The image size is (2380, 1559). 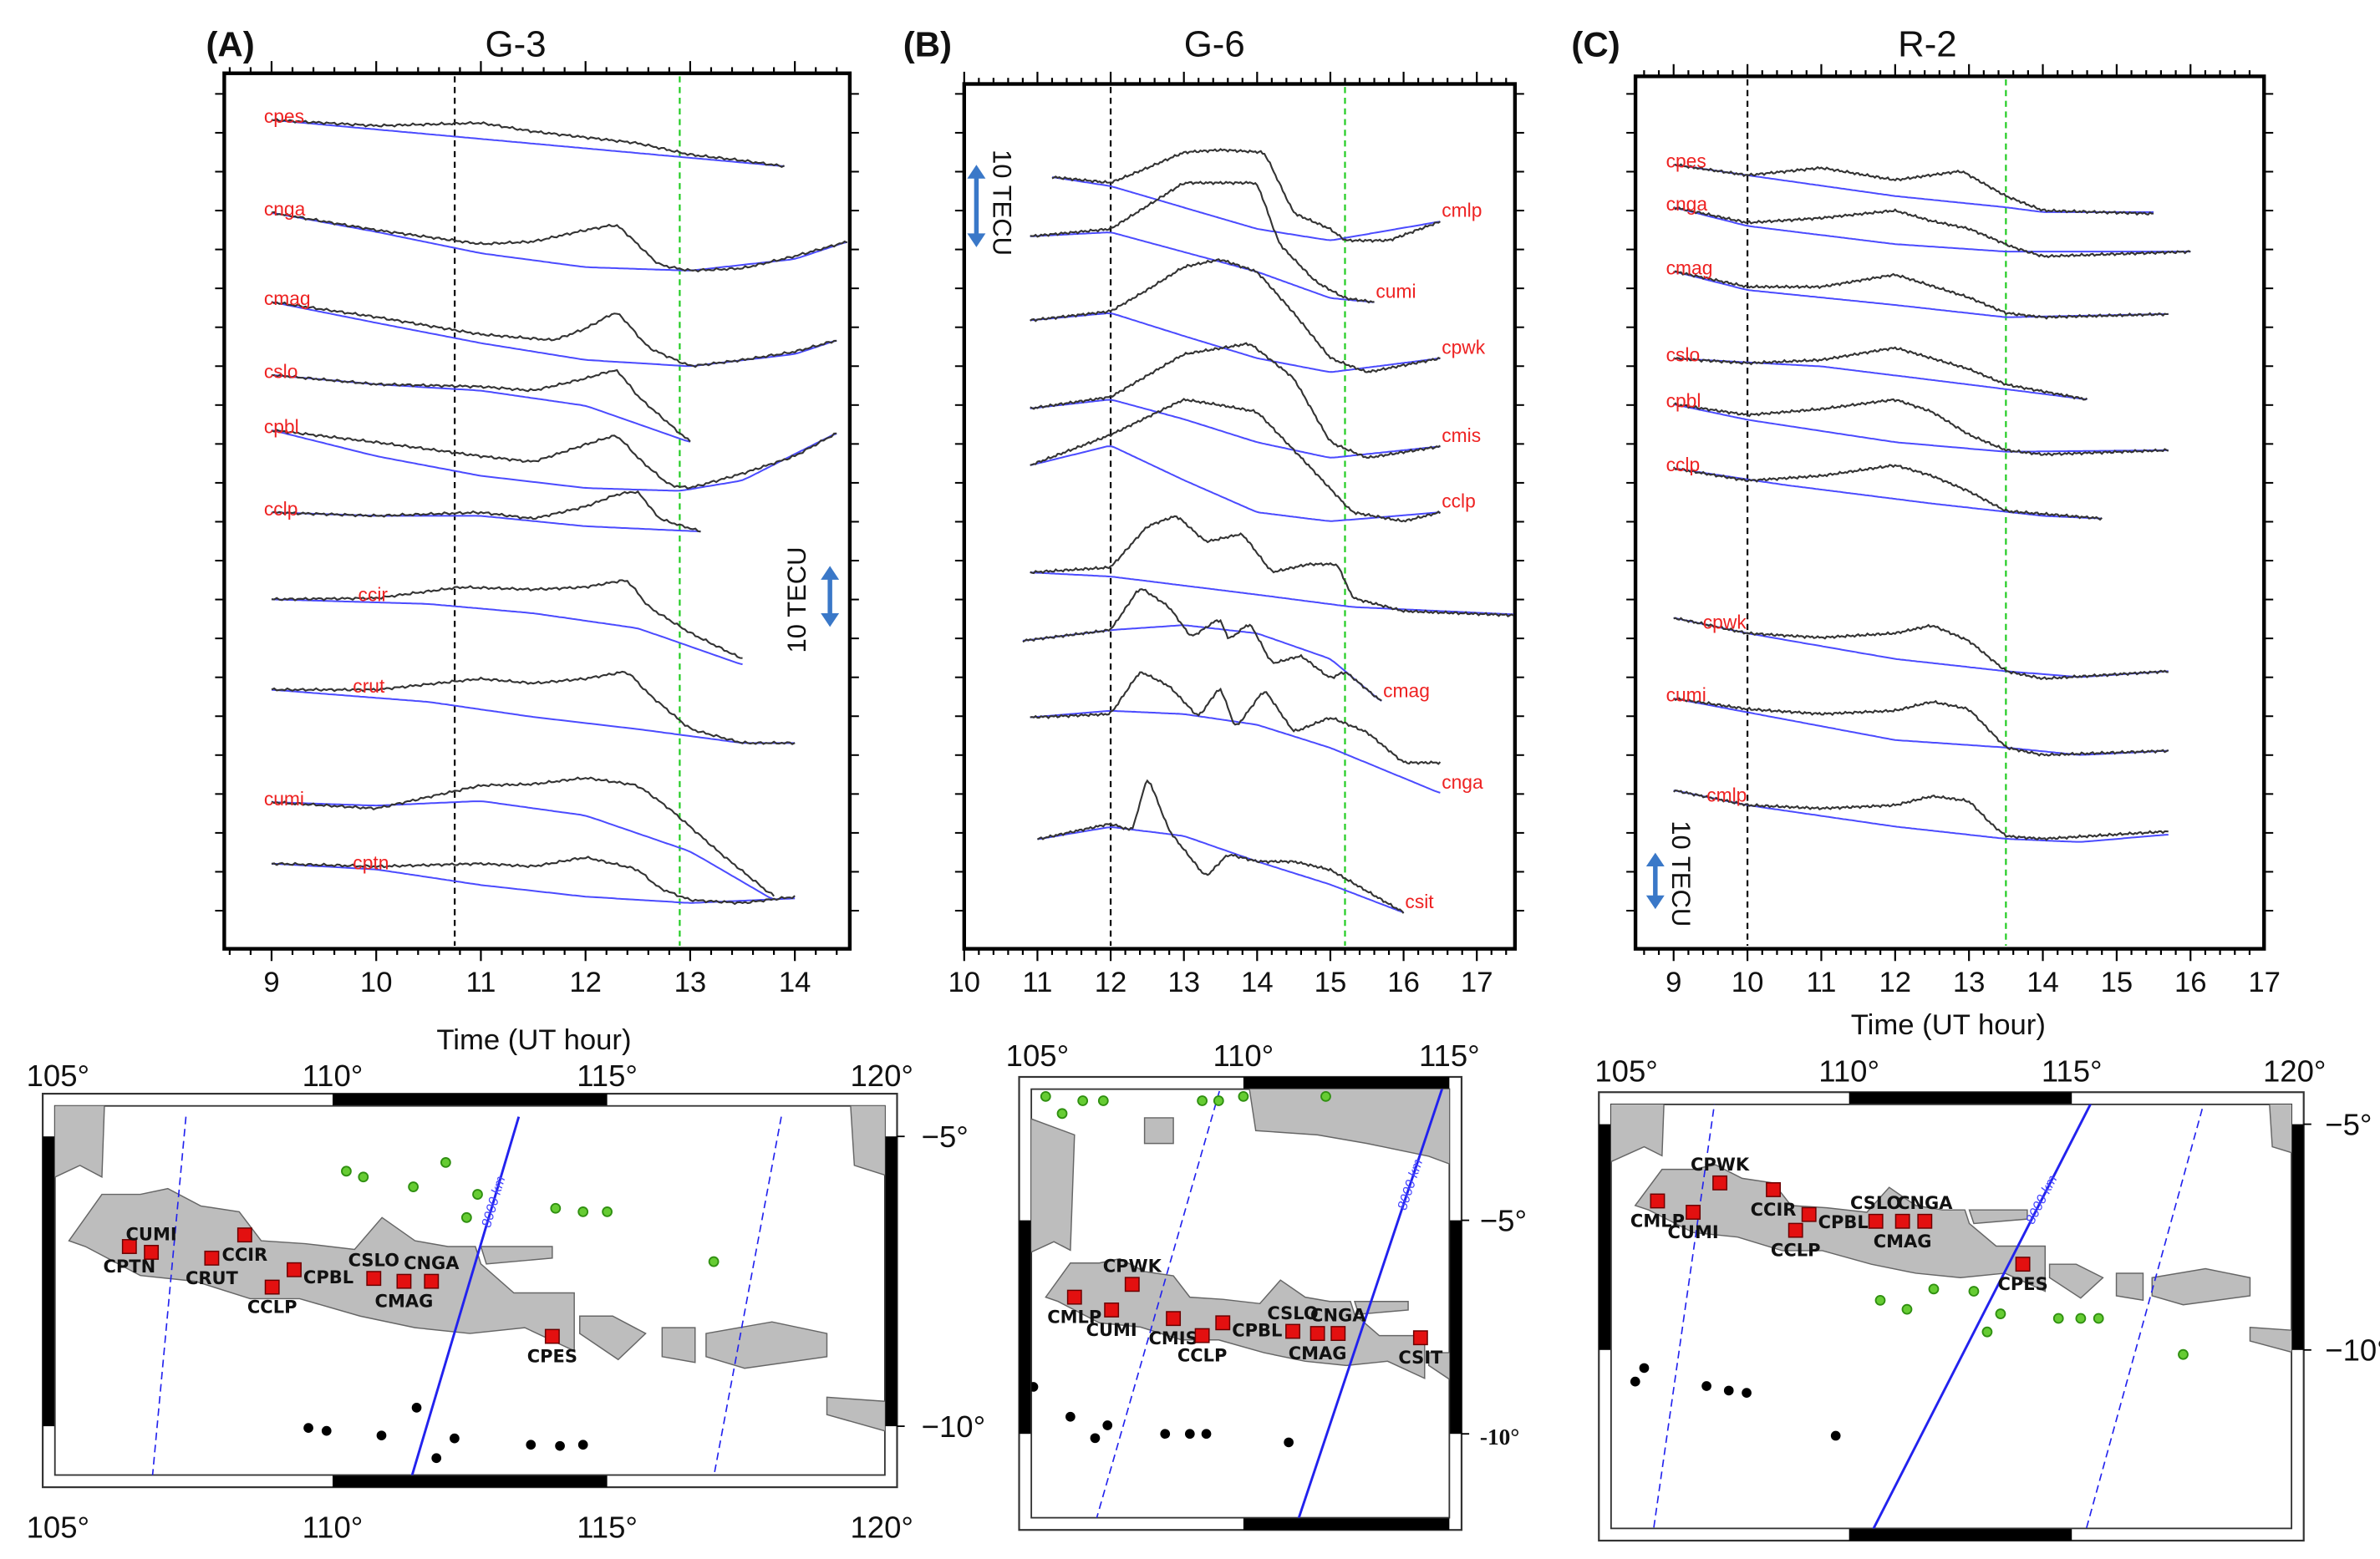 I want to click on station-label: CUMI, so click(x=1111, y=1330).